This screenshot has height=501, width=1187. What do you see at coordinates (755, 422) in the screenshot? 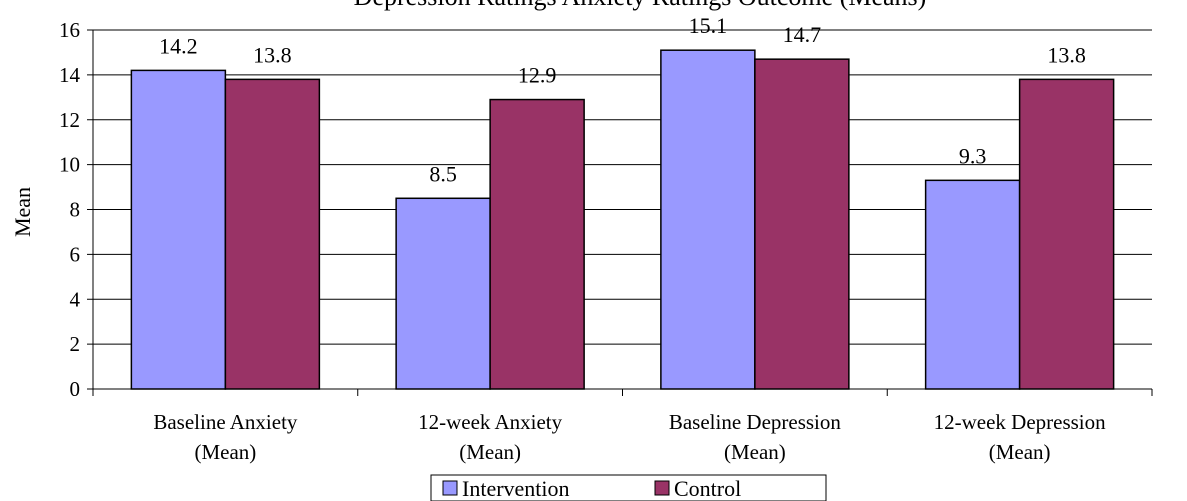
I see `category-label: Baseline Depression` at bounding box center [755, 422].